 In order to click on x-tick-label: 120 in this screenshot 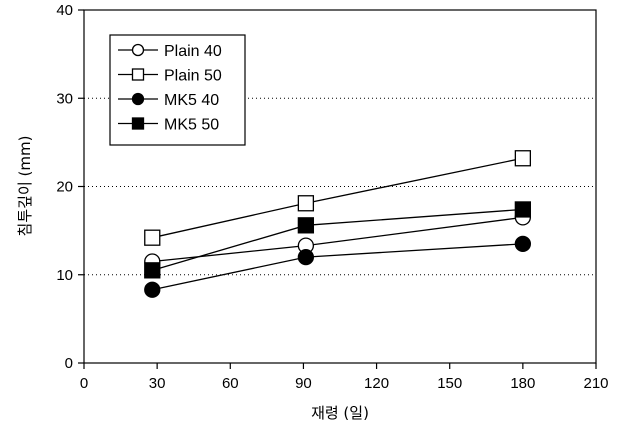, I will do `click(376, 383)`.